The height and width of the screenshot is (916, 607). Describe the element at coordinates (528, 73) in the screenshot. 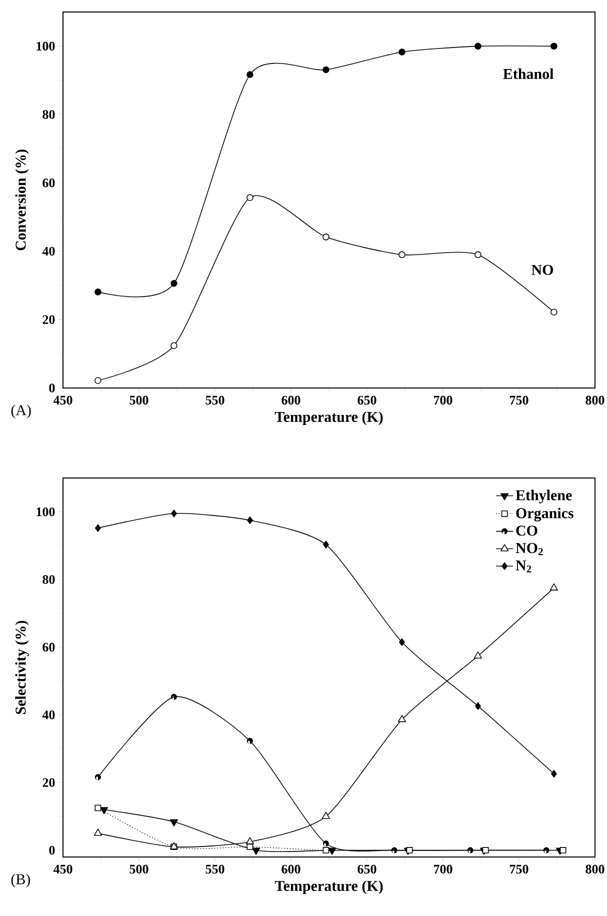

I see `series-label: Ethanol` at that location.